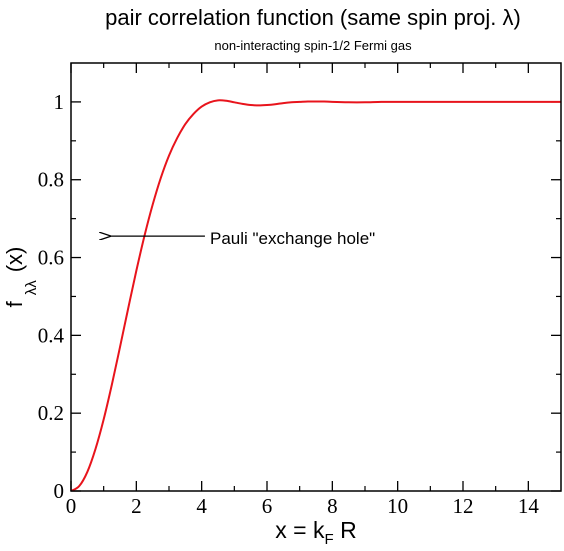 The image size is (564, 551). Describe the element at coordinates (51, 413) in the screenshot. I see `y-tick-label: 0.2` at that location.